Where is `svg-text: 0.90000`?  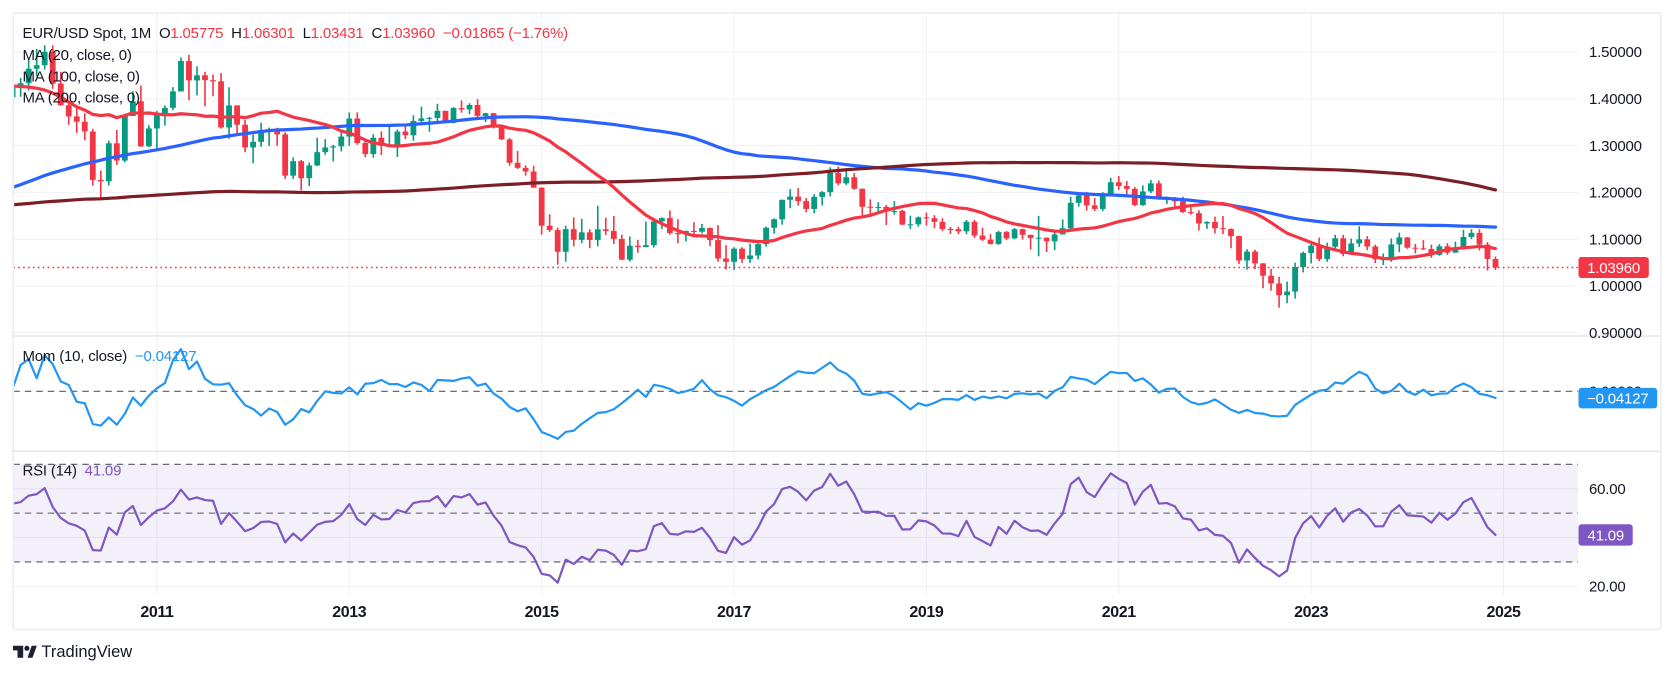
svg-text: 0.90000 is located at coordinates (1615, 333).